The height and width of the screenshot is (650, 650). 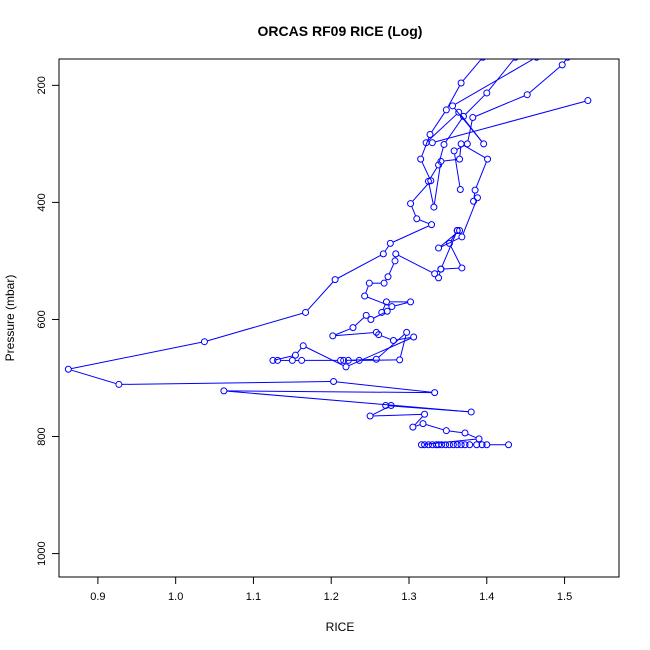 I want to click on chart-title: ORCAS RF09 RICE (Log), so click(x=340, y=31).